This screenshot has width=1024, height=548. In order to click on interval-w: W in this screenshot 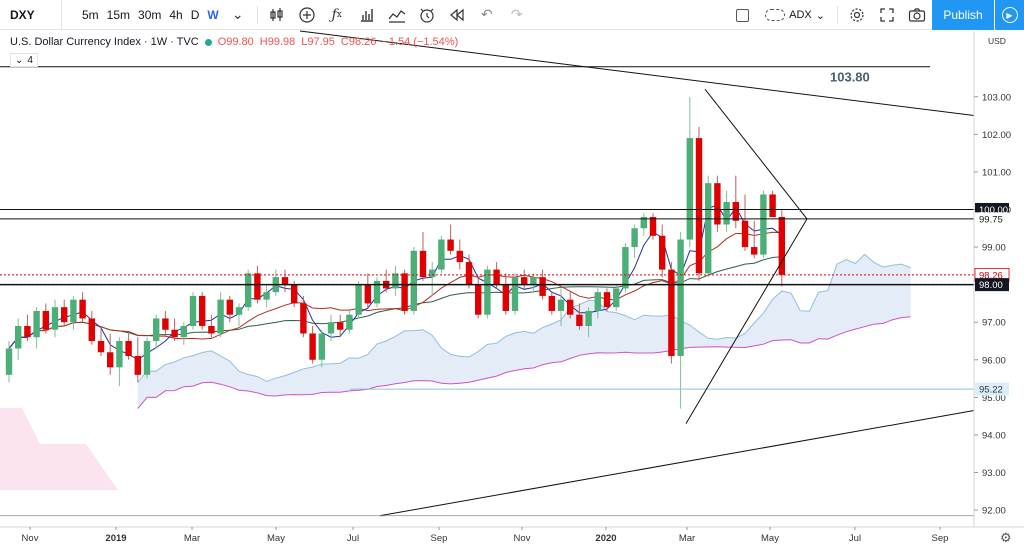, I will do `click(213, 14)`.